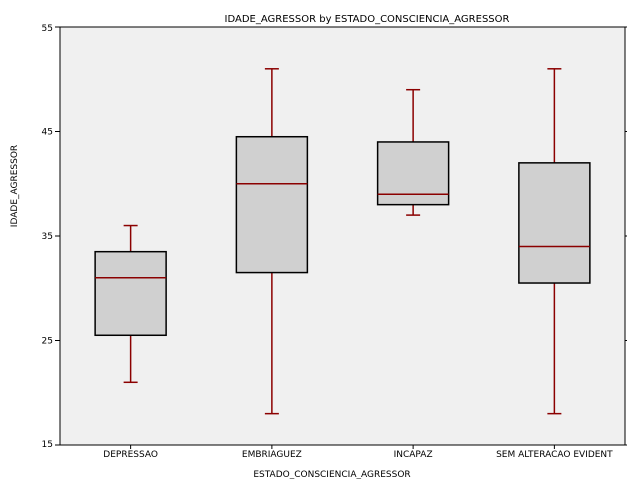 This screenshot has width=627, height=479. Describe the element at coordinates (47, 342) in the screenshot. I see `y-tick-label: 25` at that location.